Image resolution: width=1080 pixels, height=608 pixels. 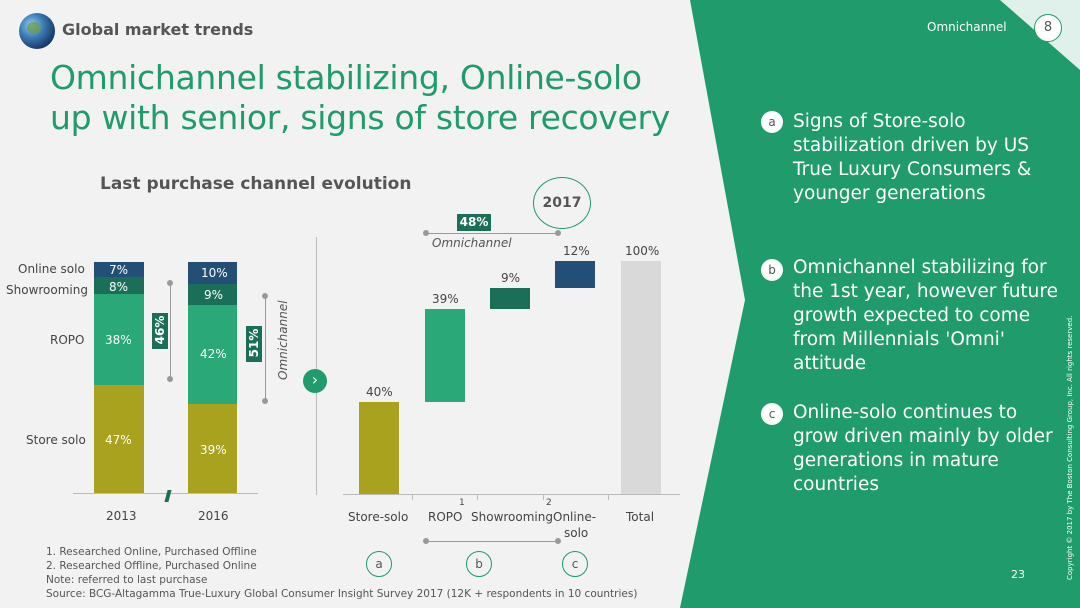 What do you see at coordinates (772, 122) in the screenshot?
I see `badge-a: a` at bounding box center [772, 122].